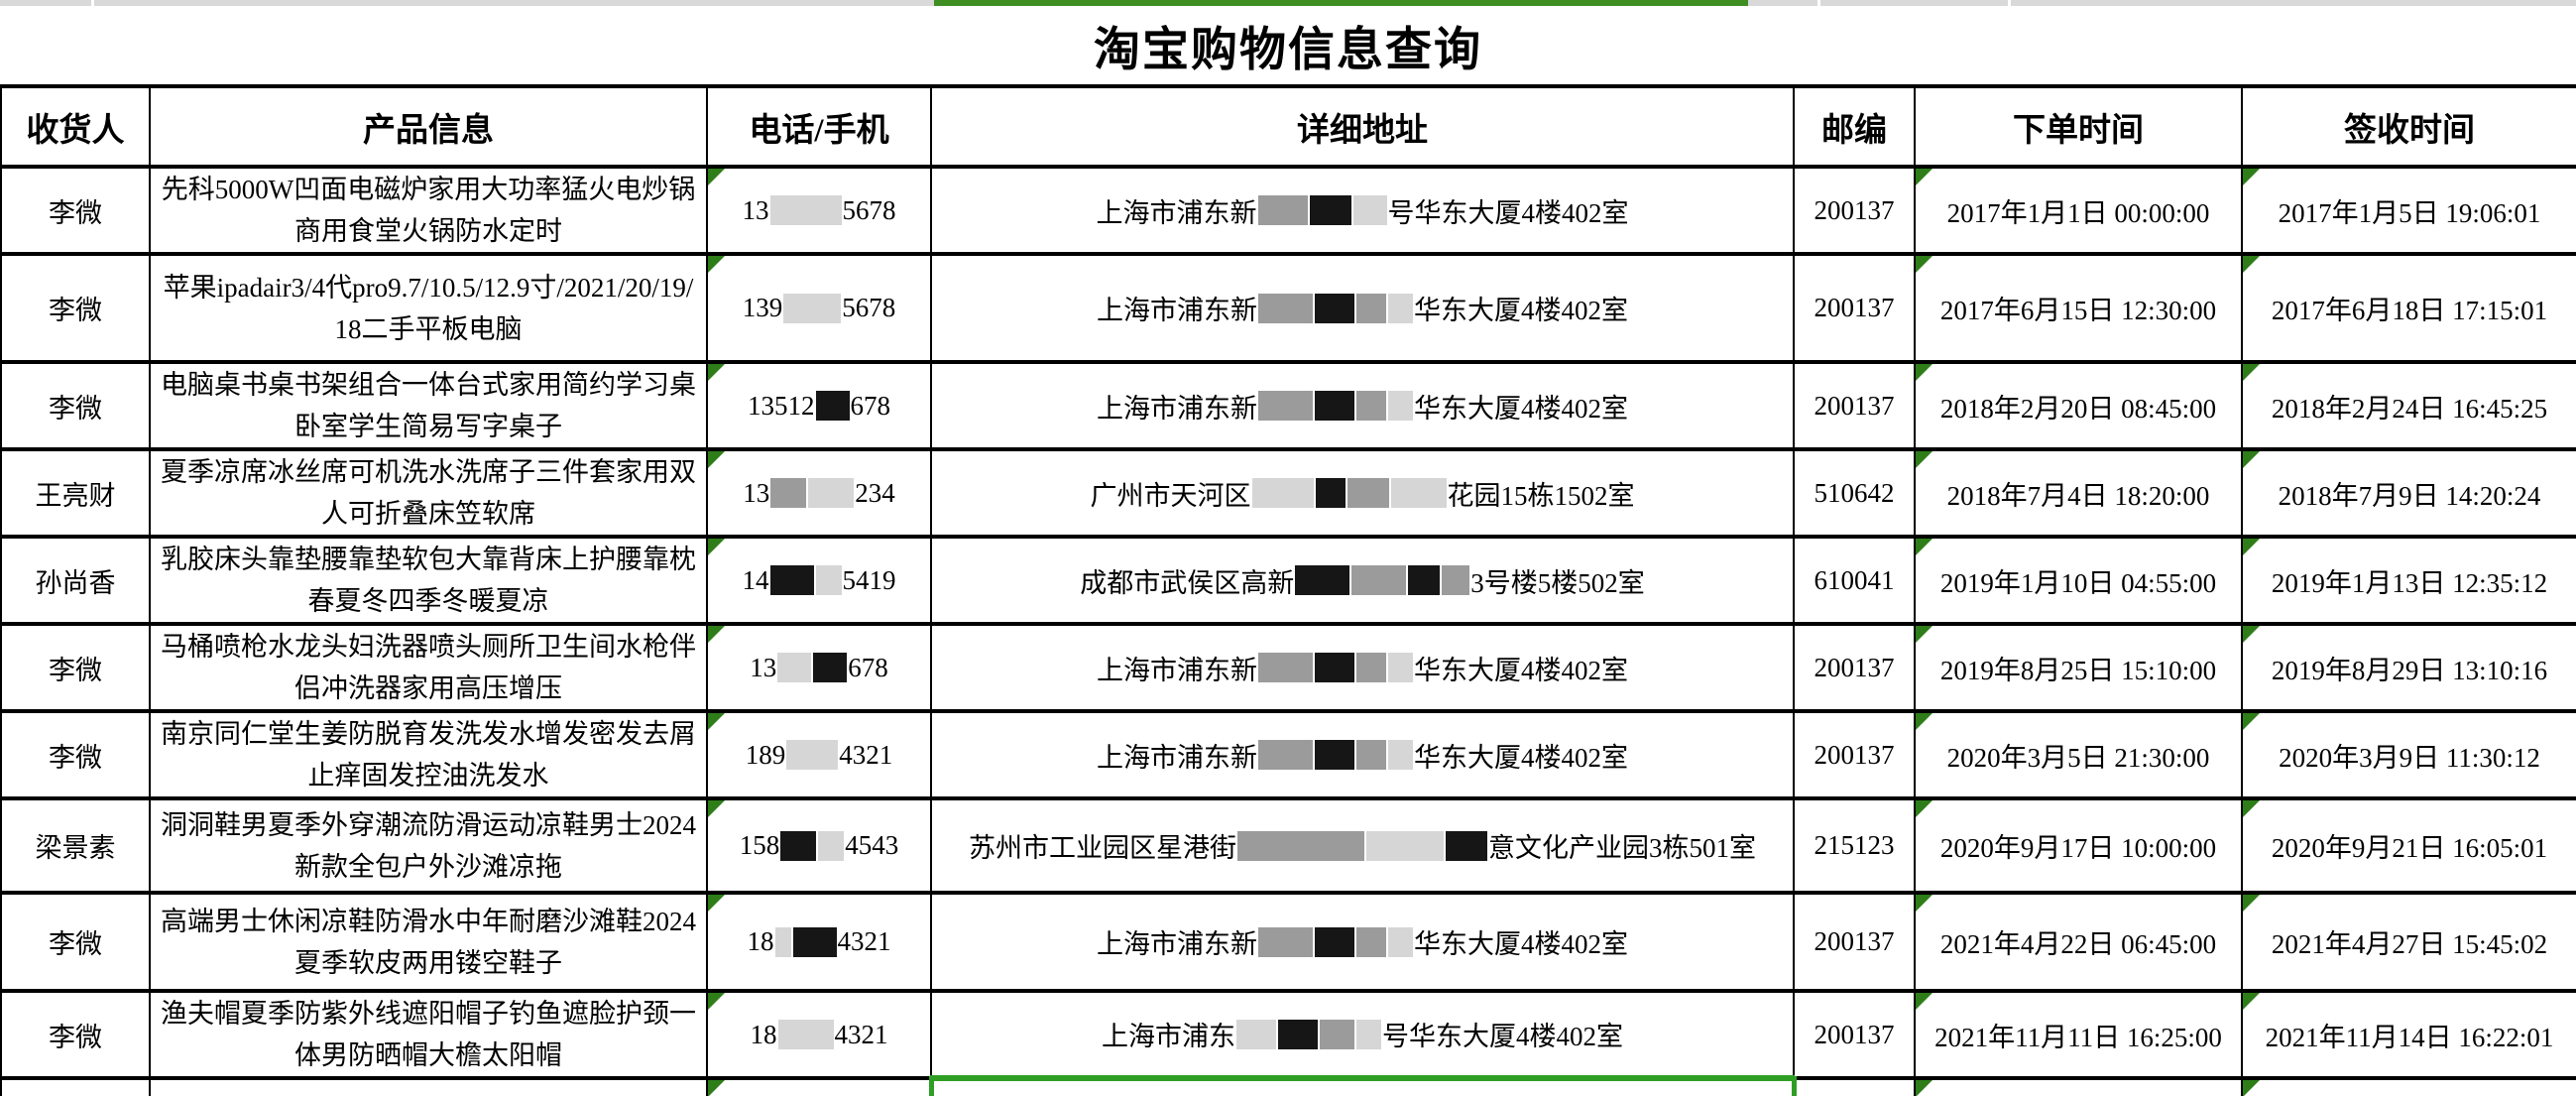  I want to click on product-cell: 马桶喷枪水龙头妇洗器喷头厕所卫生间水枪伴侣冲洗器家用高压增压, so click(428, 667).